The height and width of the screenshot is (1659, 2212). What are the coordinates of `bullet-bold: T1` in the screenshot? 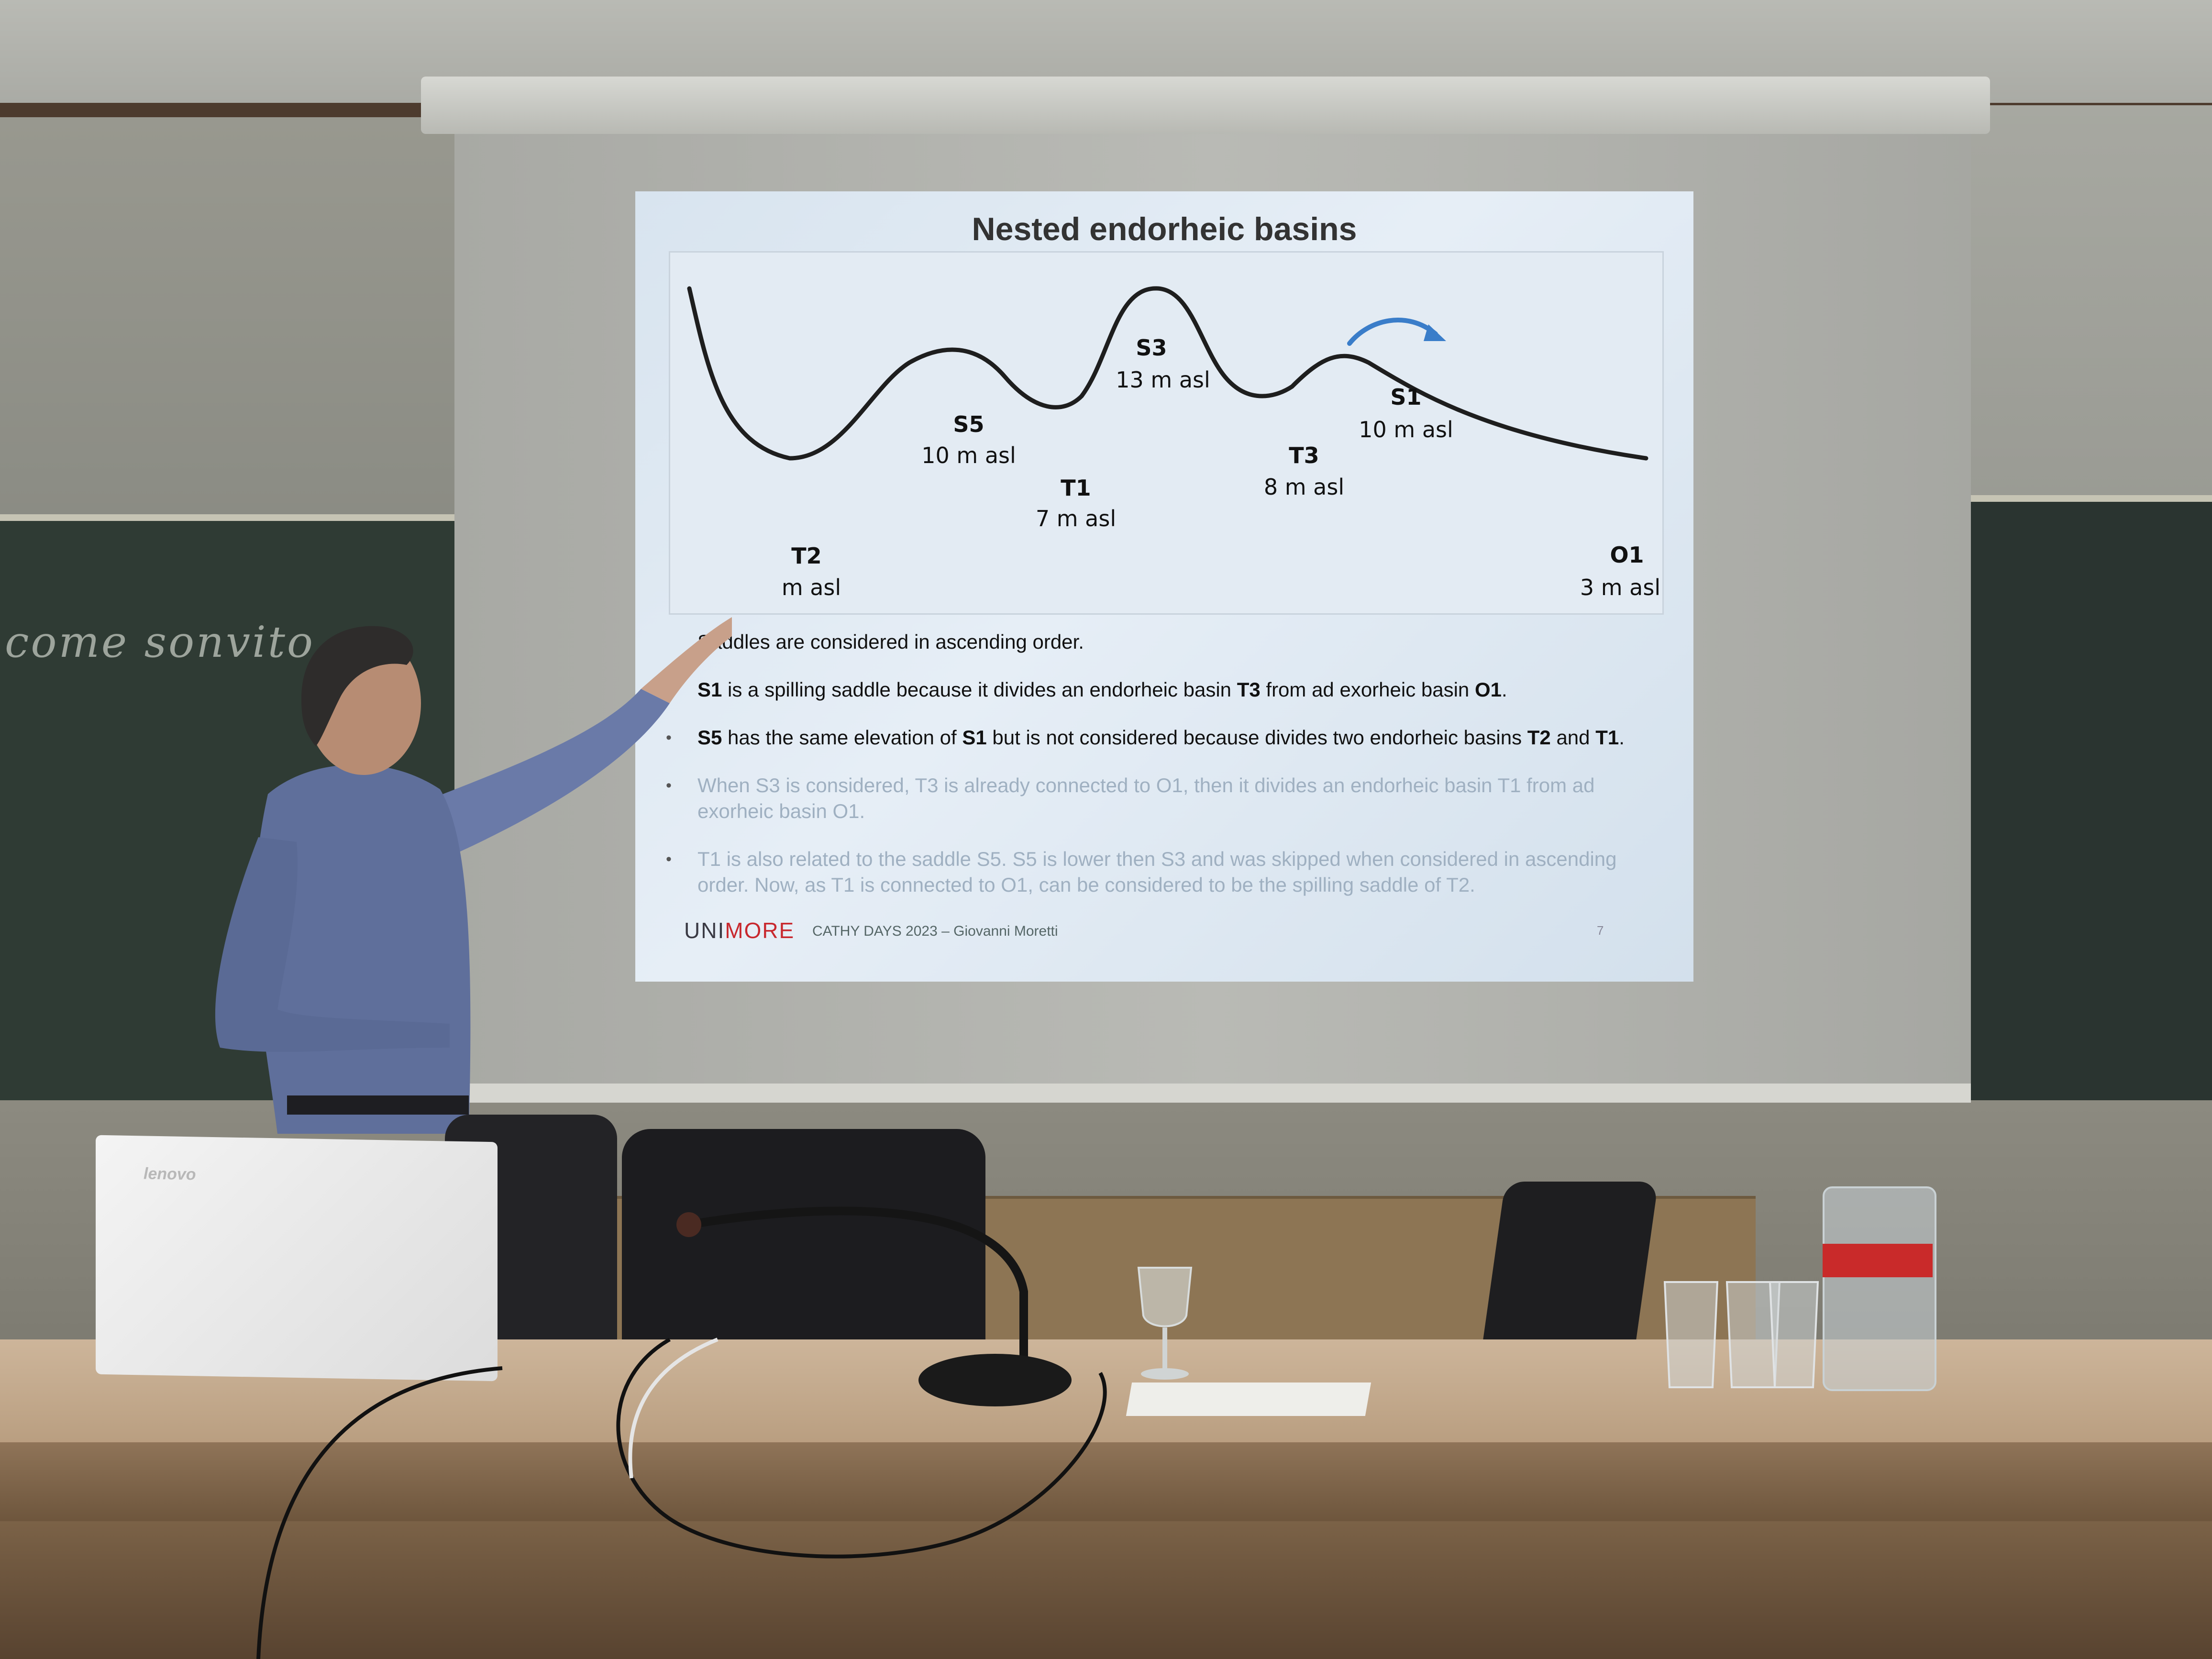 It's located at (1607, 737).